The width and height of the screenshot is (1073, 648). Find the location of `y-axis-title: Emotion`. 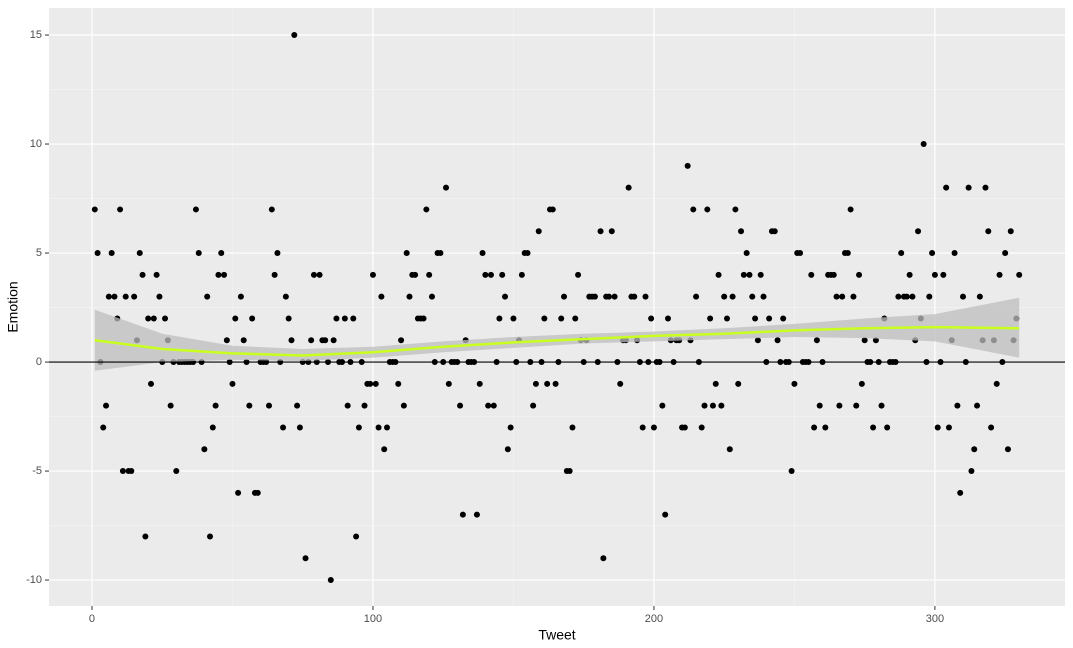

y-axis-title: Emotion is located at coordinates (13, 306).